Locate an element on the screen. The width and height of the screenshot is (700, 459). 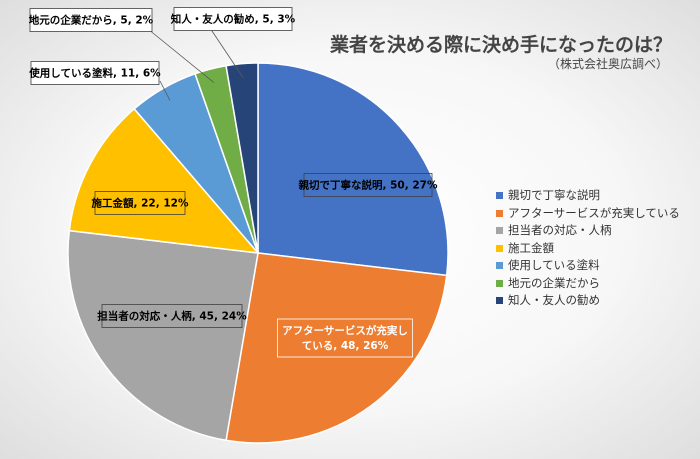
legend-item: アフターサービスが充実している is located at coordinates (588, 214).